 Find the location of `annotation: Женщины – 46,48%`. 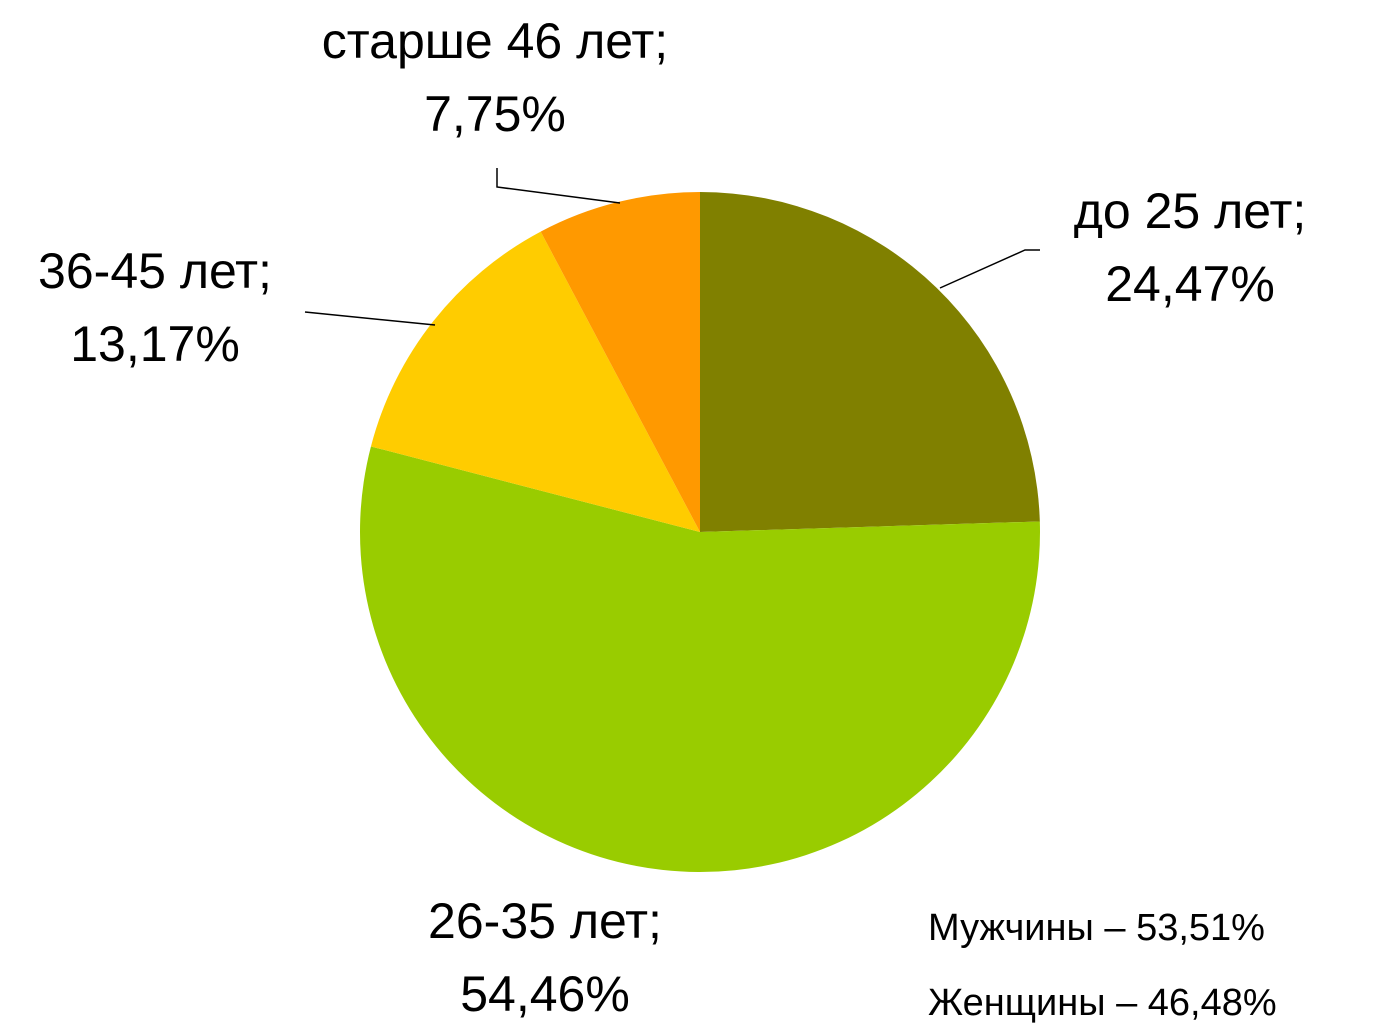

annotation: Женщины – 46,48% is located at coordinates (1102, 1003).